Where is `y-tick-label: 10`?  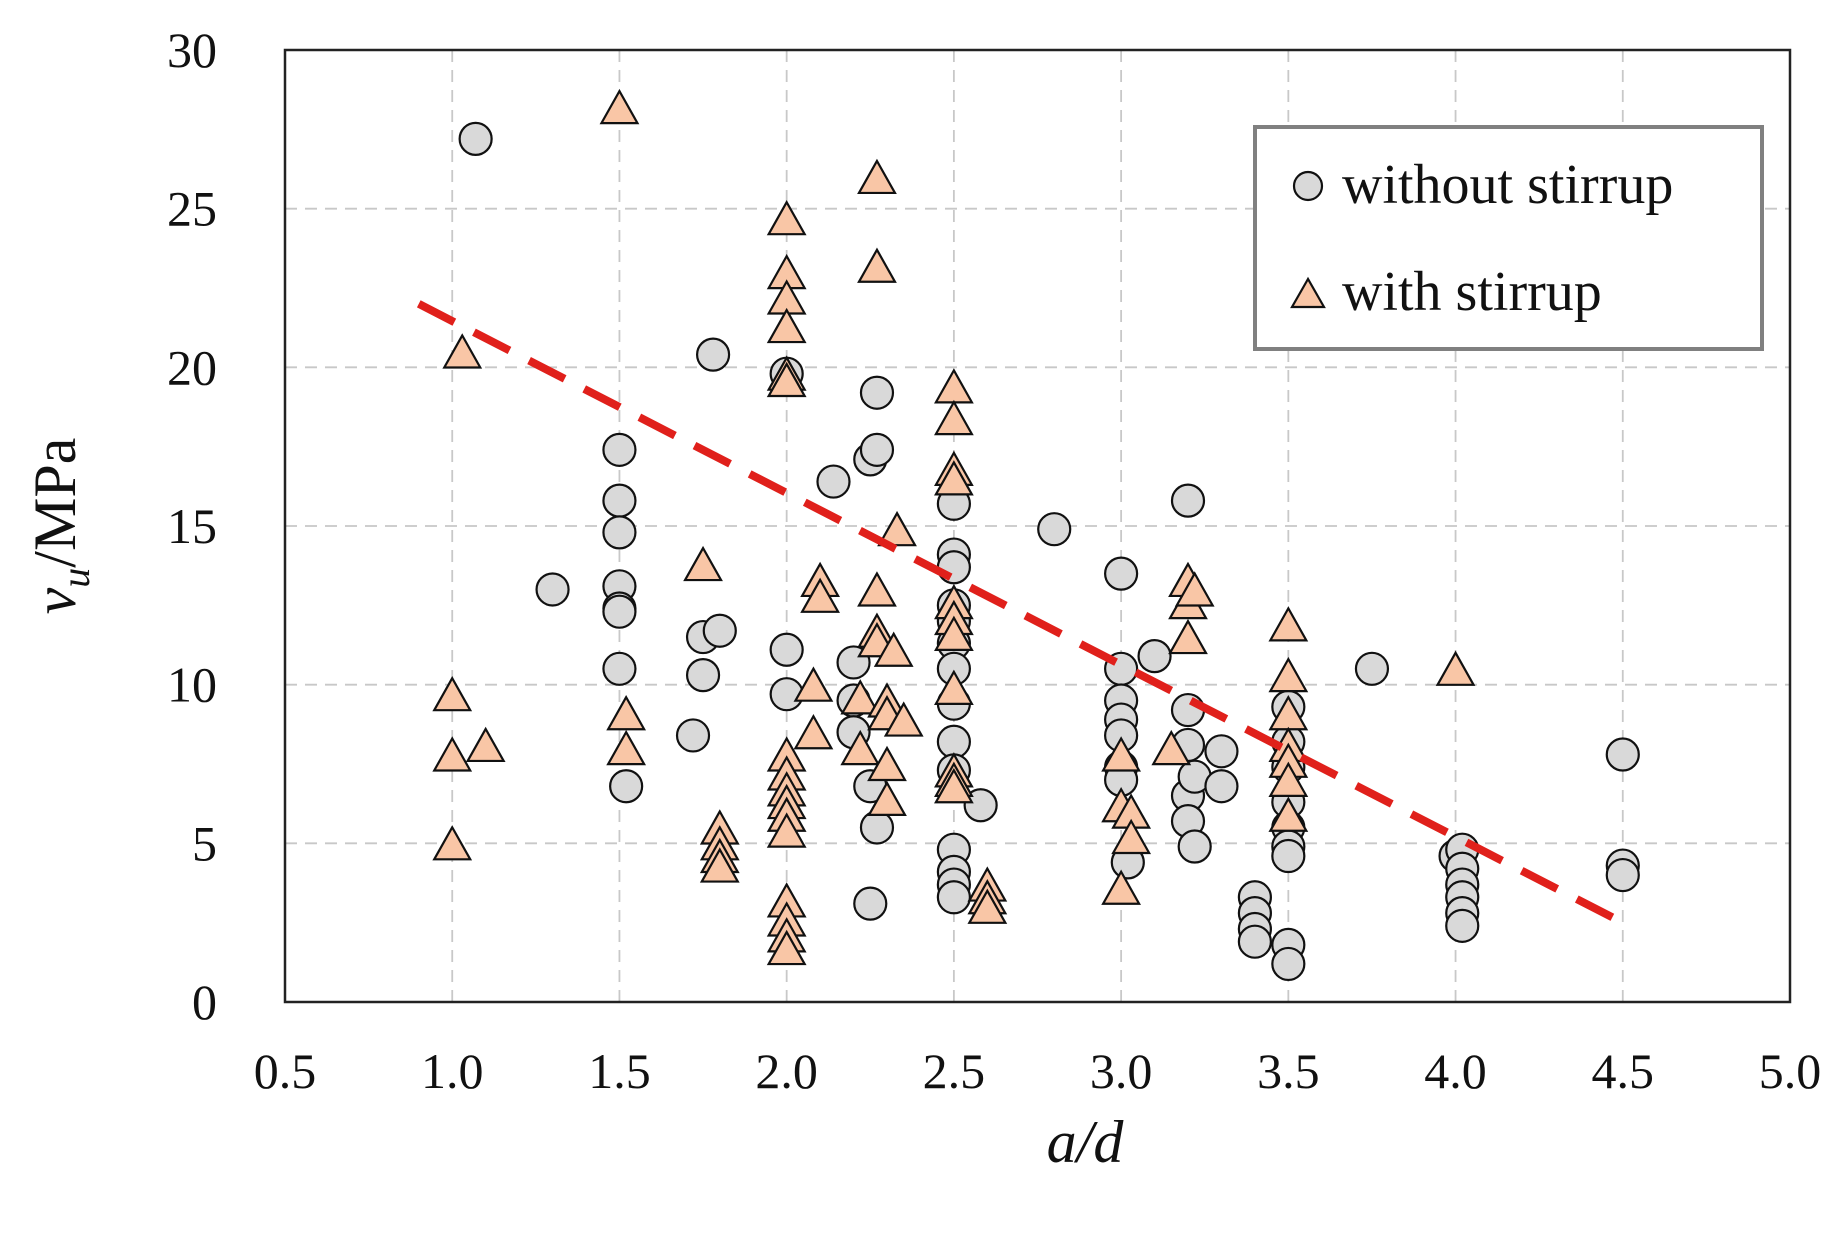
y-tick-label: 10 is located at coordinates (192, 685).